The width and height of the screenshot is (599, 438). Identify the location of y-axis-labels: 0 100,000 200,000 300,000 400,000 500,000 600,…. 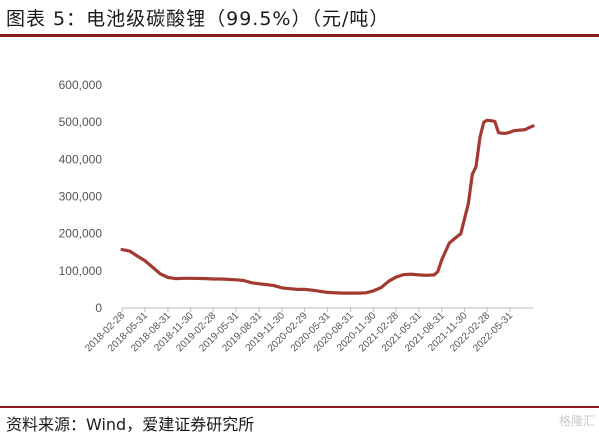
(81, 196).